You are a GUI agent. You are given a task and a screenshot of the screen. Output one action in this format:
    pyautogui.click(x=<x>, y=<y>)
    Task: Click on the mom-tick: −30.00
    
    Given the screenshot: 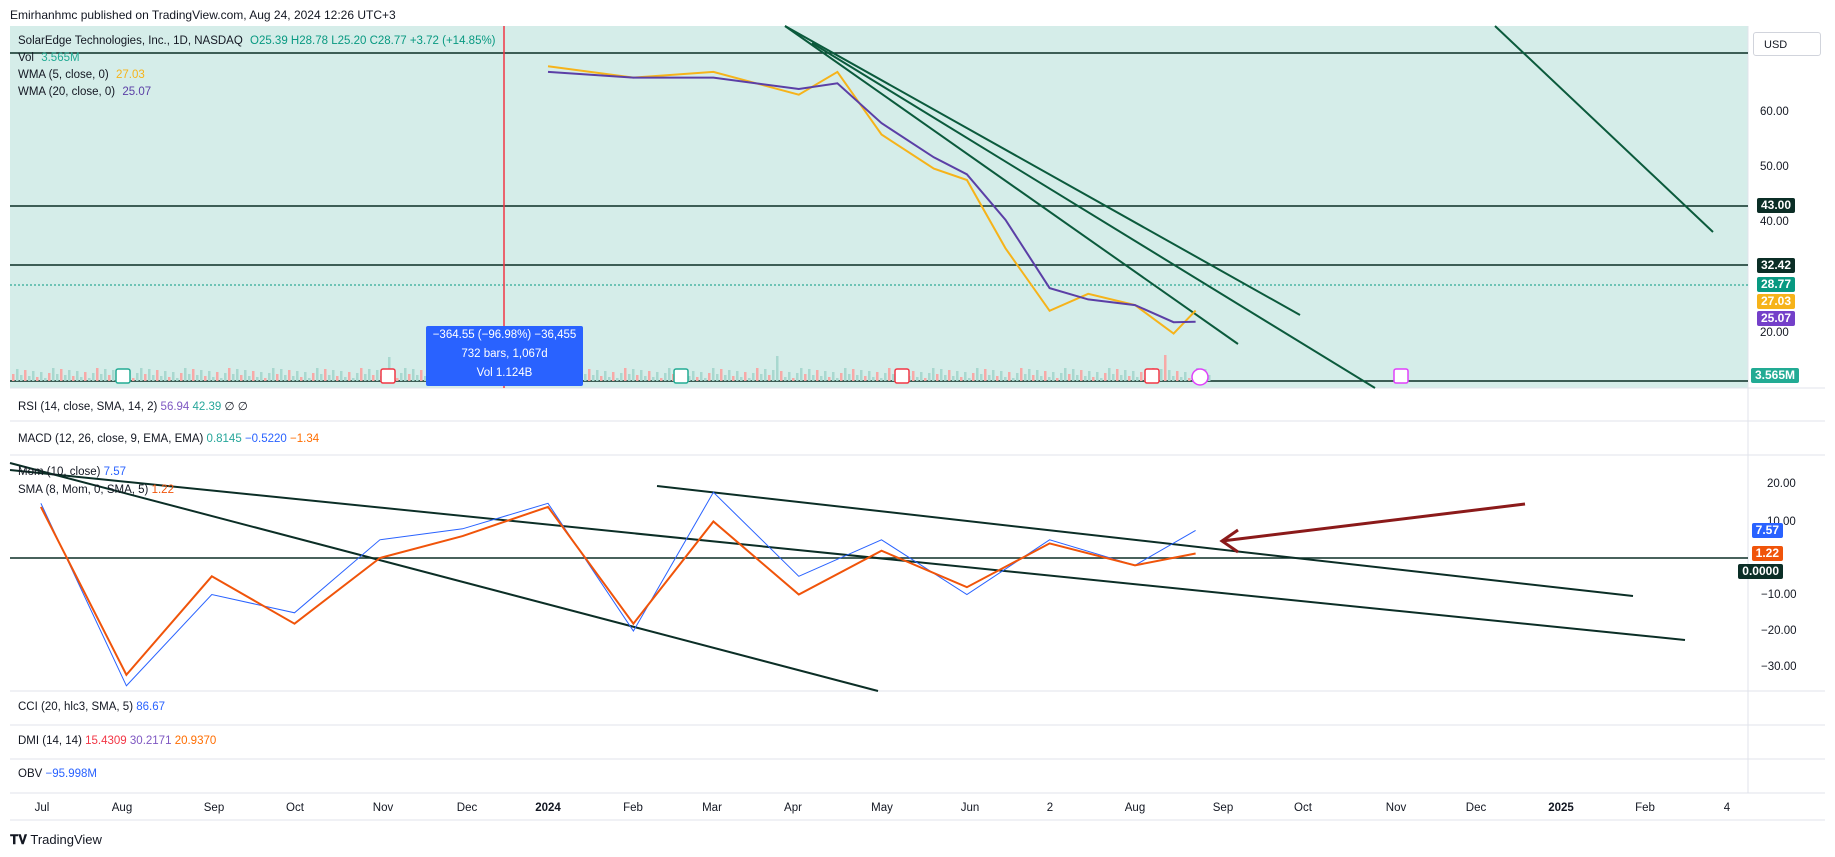 What is the action you would take?
    pyautogui.click(x=1779, y=667)
    